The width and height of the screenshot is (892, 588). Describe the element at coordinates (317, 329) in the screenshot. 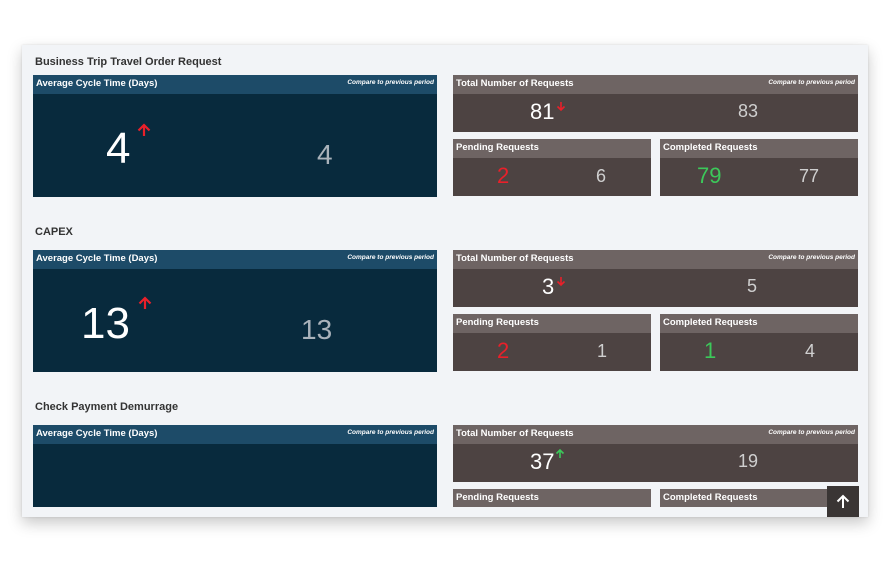

I see `previous-value: 13` at that location.